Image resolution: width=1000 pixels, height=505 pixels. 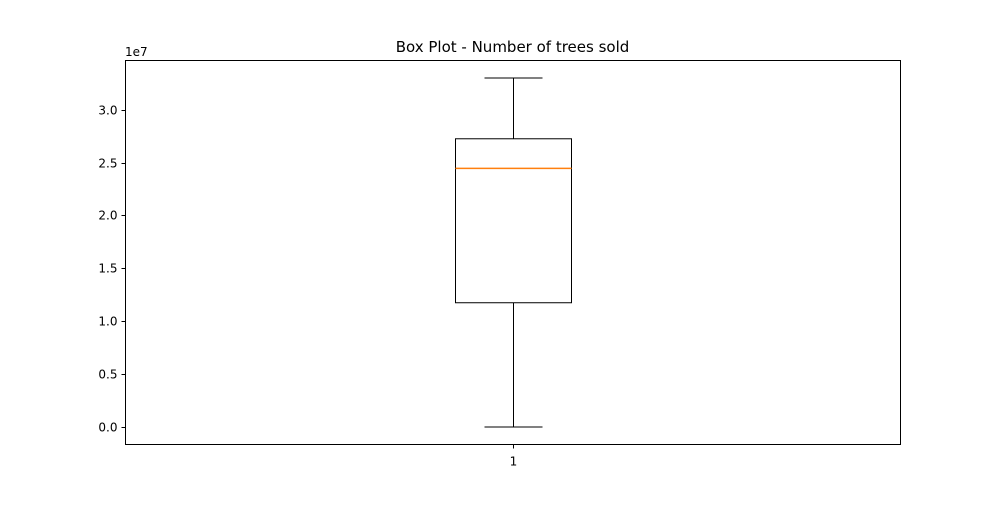 I want to click on y-axis-offset-label: 1e7, so click(x=136, y=52).